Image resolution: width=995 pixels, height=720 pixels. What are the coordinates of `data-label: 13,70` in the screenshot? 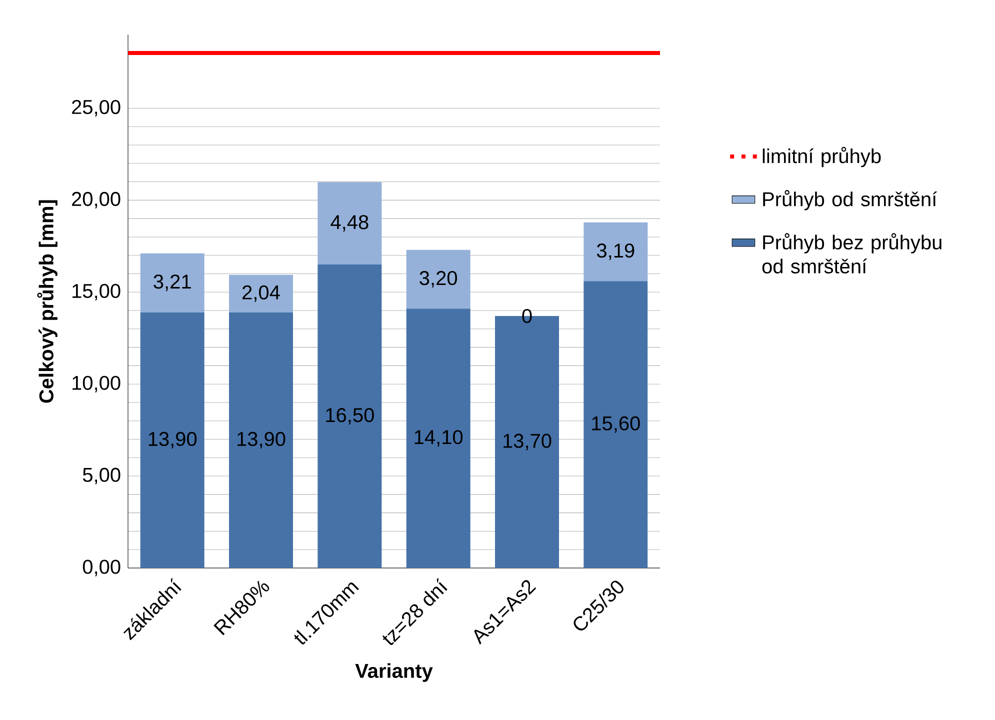 It's located at (528, 442).